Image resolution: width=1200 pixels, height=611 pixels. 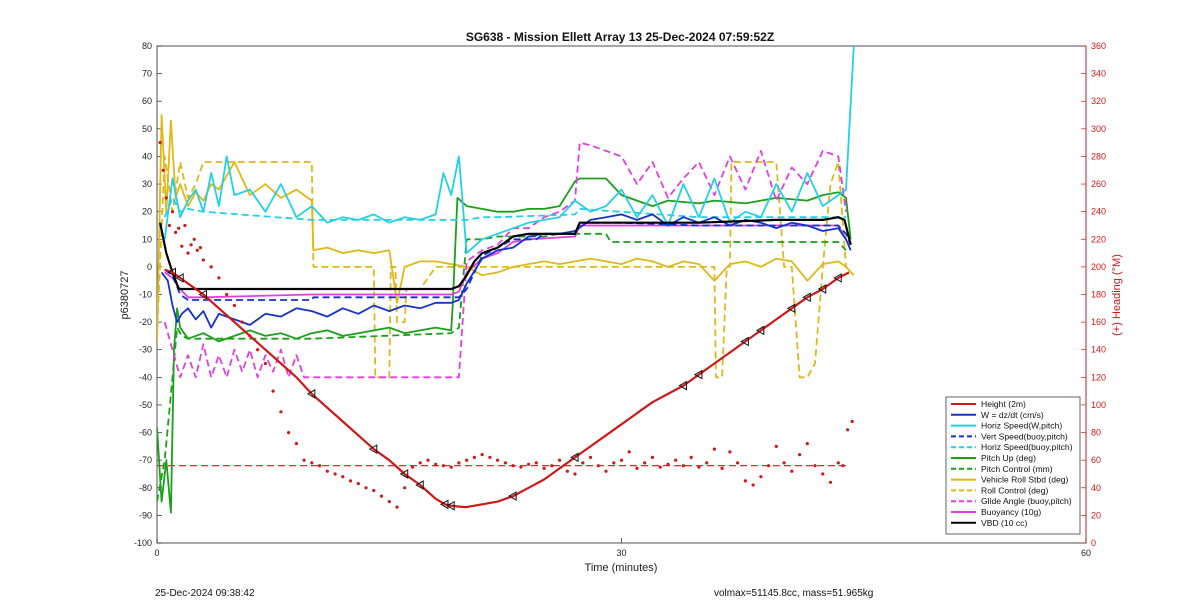 What do you see at coordinates (1098, 350) in the screenshot?
I see `right-tick-label: 140` at bounding box center [1098, 350].